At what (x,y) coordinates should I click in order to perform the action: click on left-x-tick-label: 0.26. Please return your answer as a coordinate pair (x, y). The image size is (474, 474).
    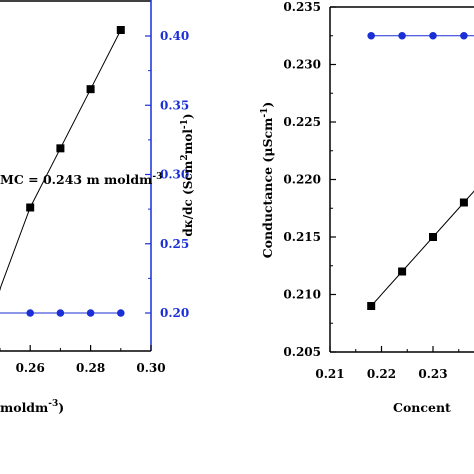
    Looking at the image, I should click on (30, 368).